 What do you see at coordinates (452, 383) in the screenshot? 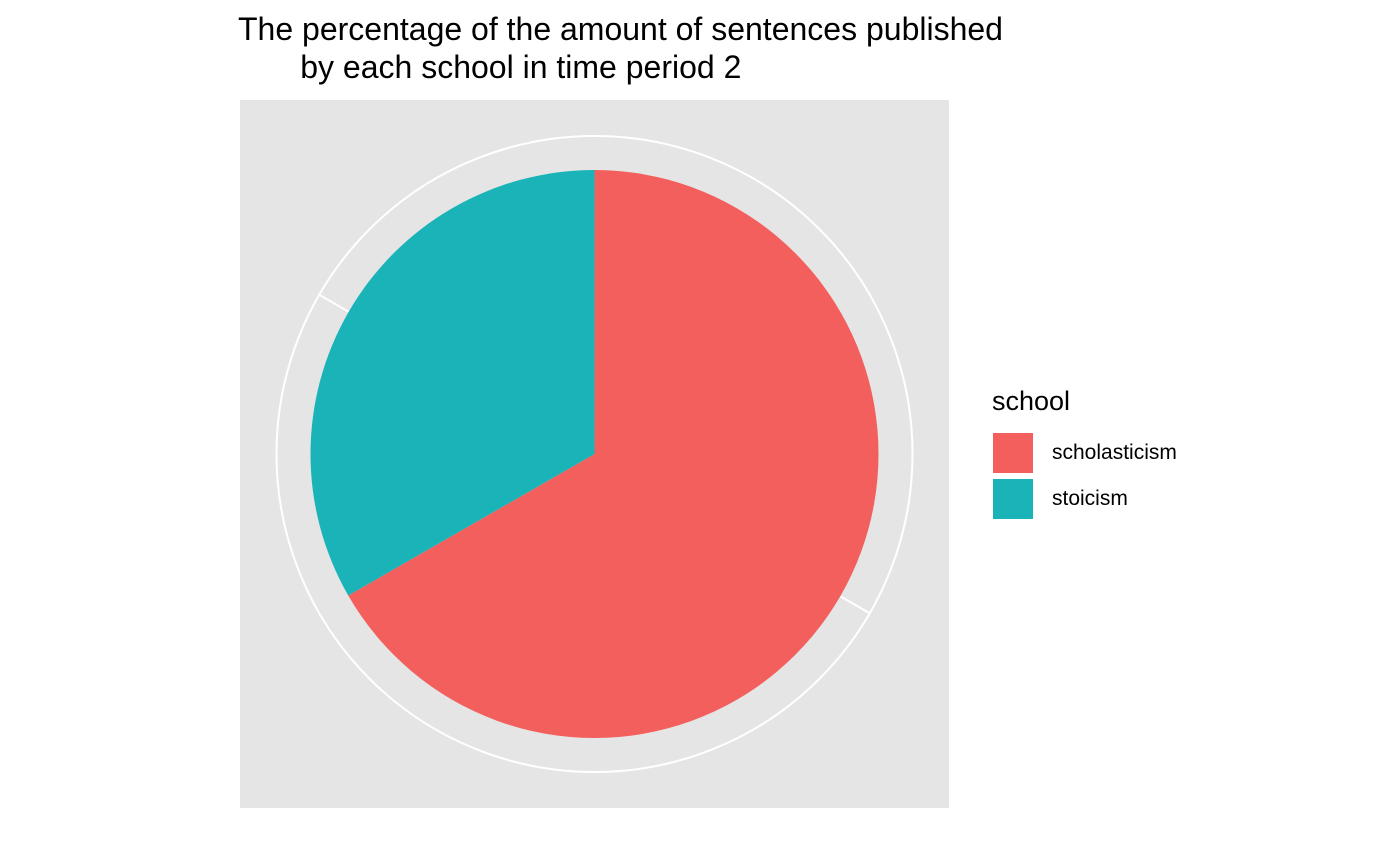
I see `pie-slice-stoicism` at bounding box center [452, 383].